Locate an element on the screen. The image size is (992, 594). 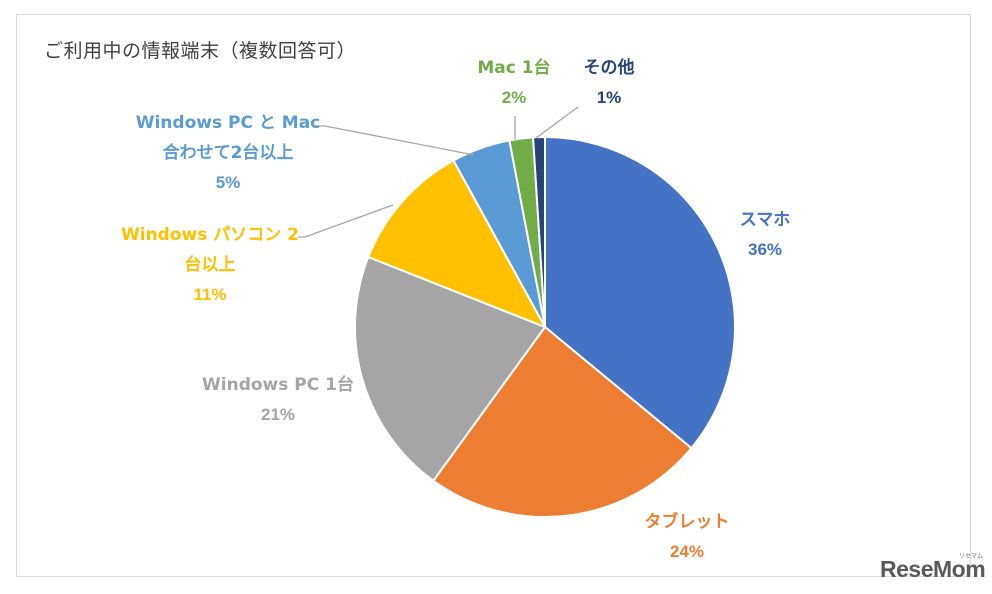
slice-label-3-line-1: 台以上 is located at coordinates (210, 264).